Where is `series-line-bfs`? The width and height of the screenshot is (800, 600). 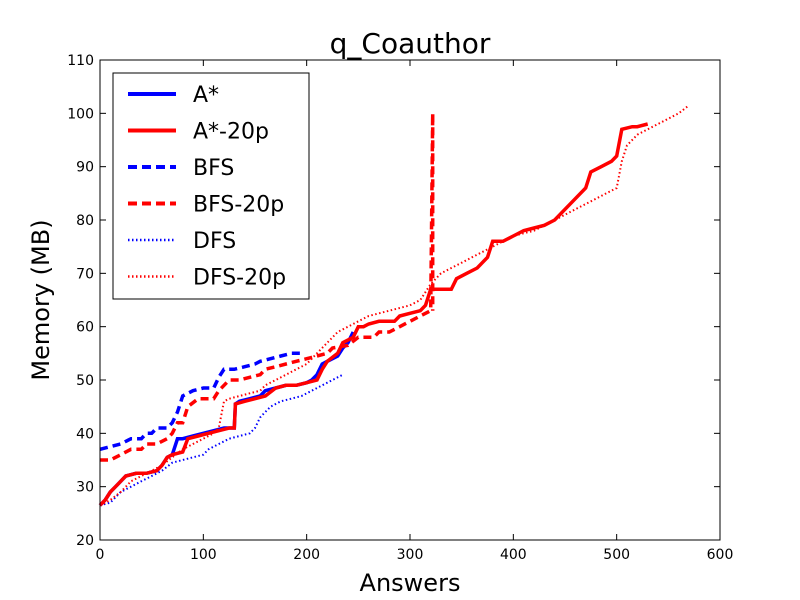 series-line-bfs is located at coordinates (200, 401).